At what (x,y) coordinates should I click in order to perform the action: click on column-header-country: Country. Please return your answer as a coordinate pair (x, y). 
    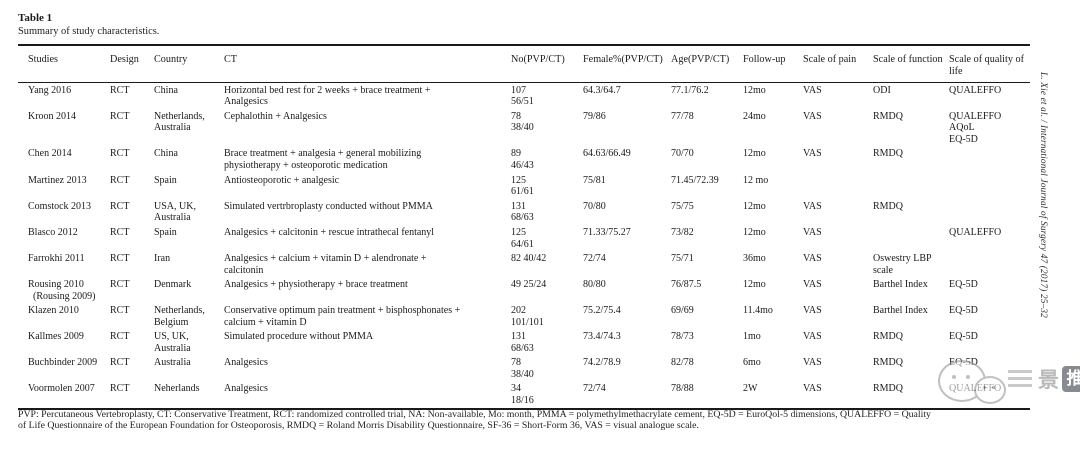
    Looking at the image, I should click on (189, 64).